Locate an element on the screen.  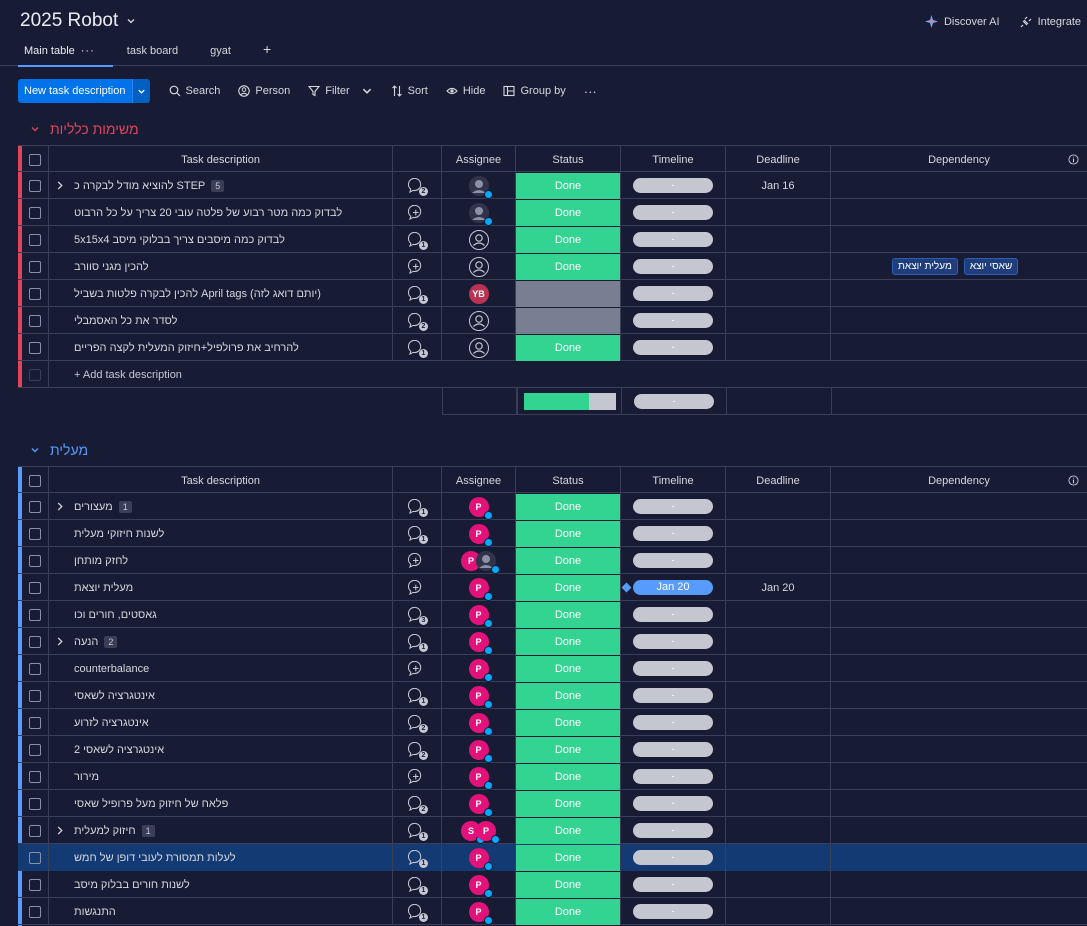
status-cell is located at coordinates (568, 293).